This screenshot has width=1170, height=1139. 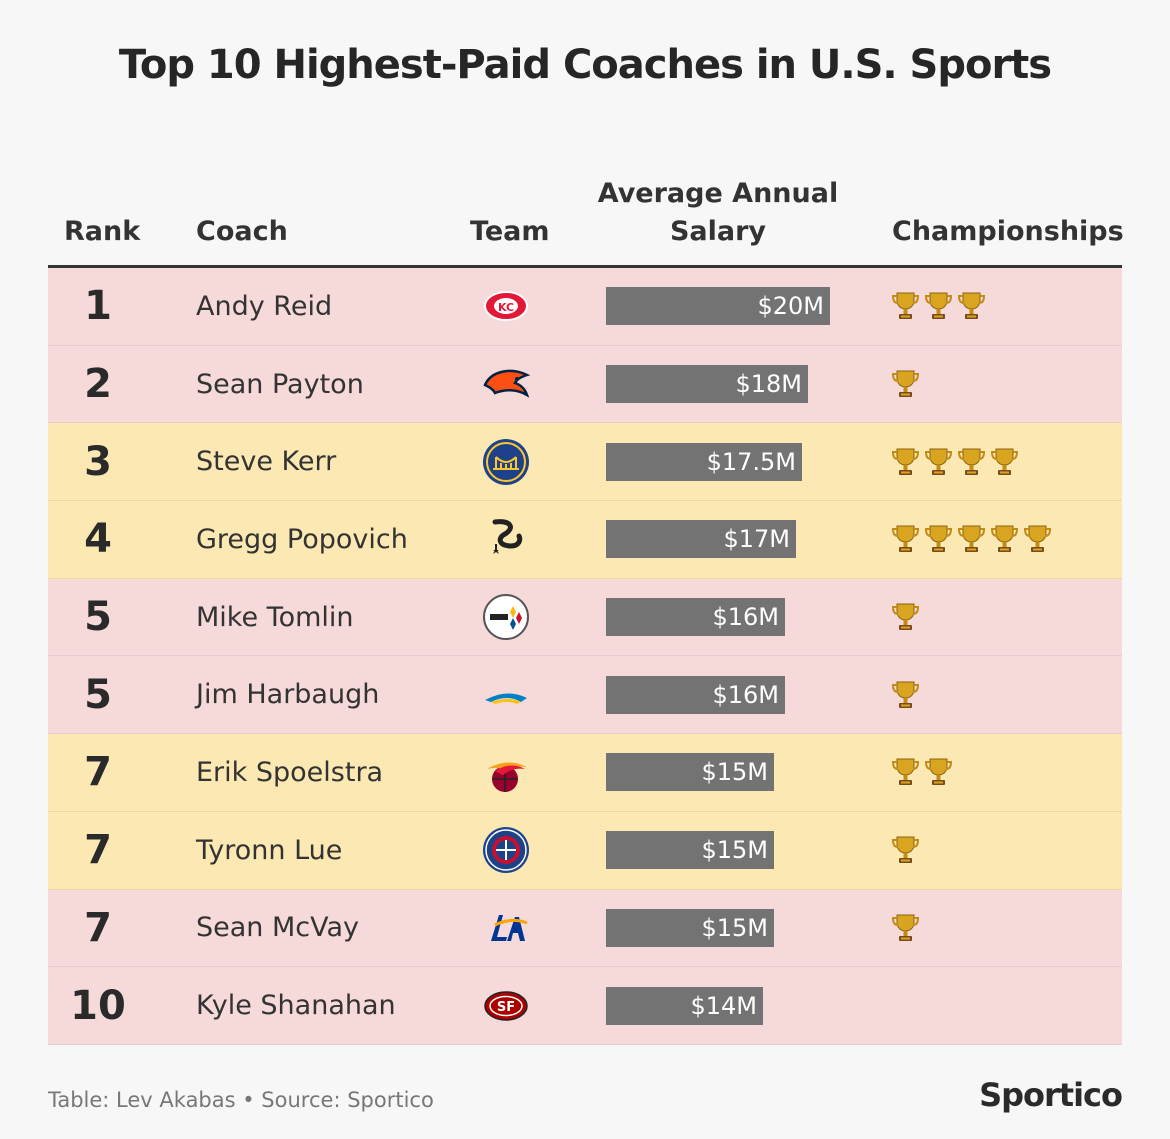 What do you see at coordinates (790, 306) in the screenshot?
I see `salary-label: $20M` at bounding box center [790, 306].